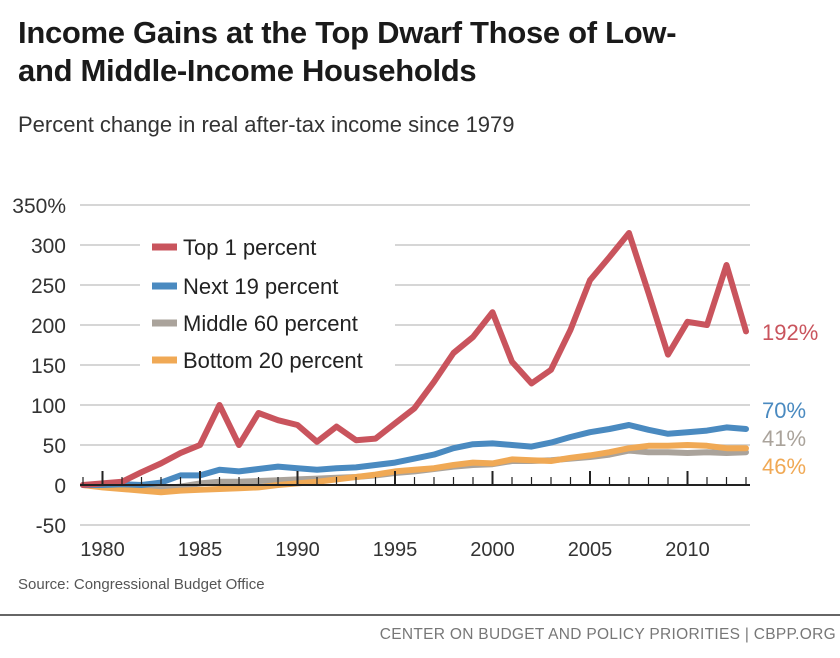 The image size is (840, 658). What do you see at coordinates (200, 550) in the screenshot?
I see `x-tick-label: 1985` at bounding box center [200, 550].